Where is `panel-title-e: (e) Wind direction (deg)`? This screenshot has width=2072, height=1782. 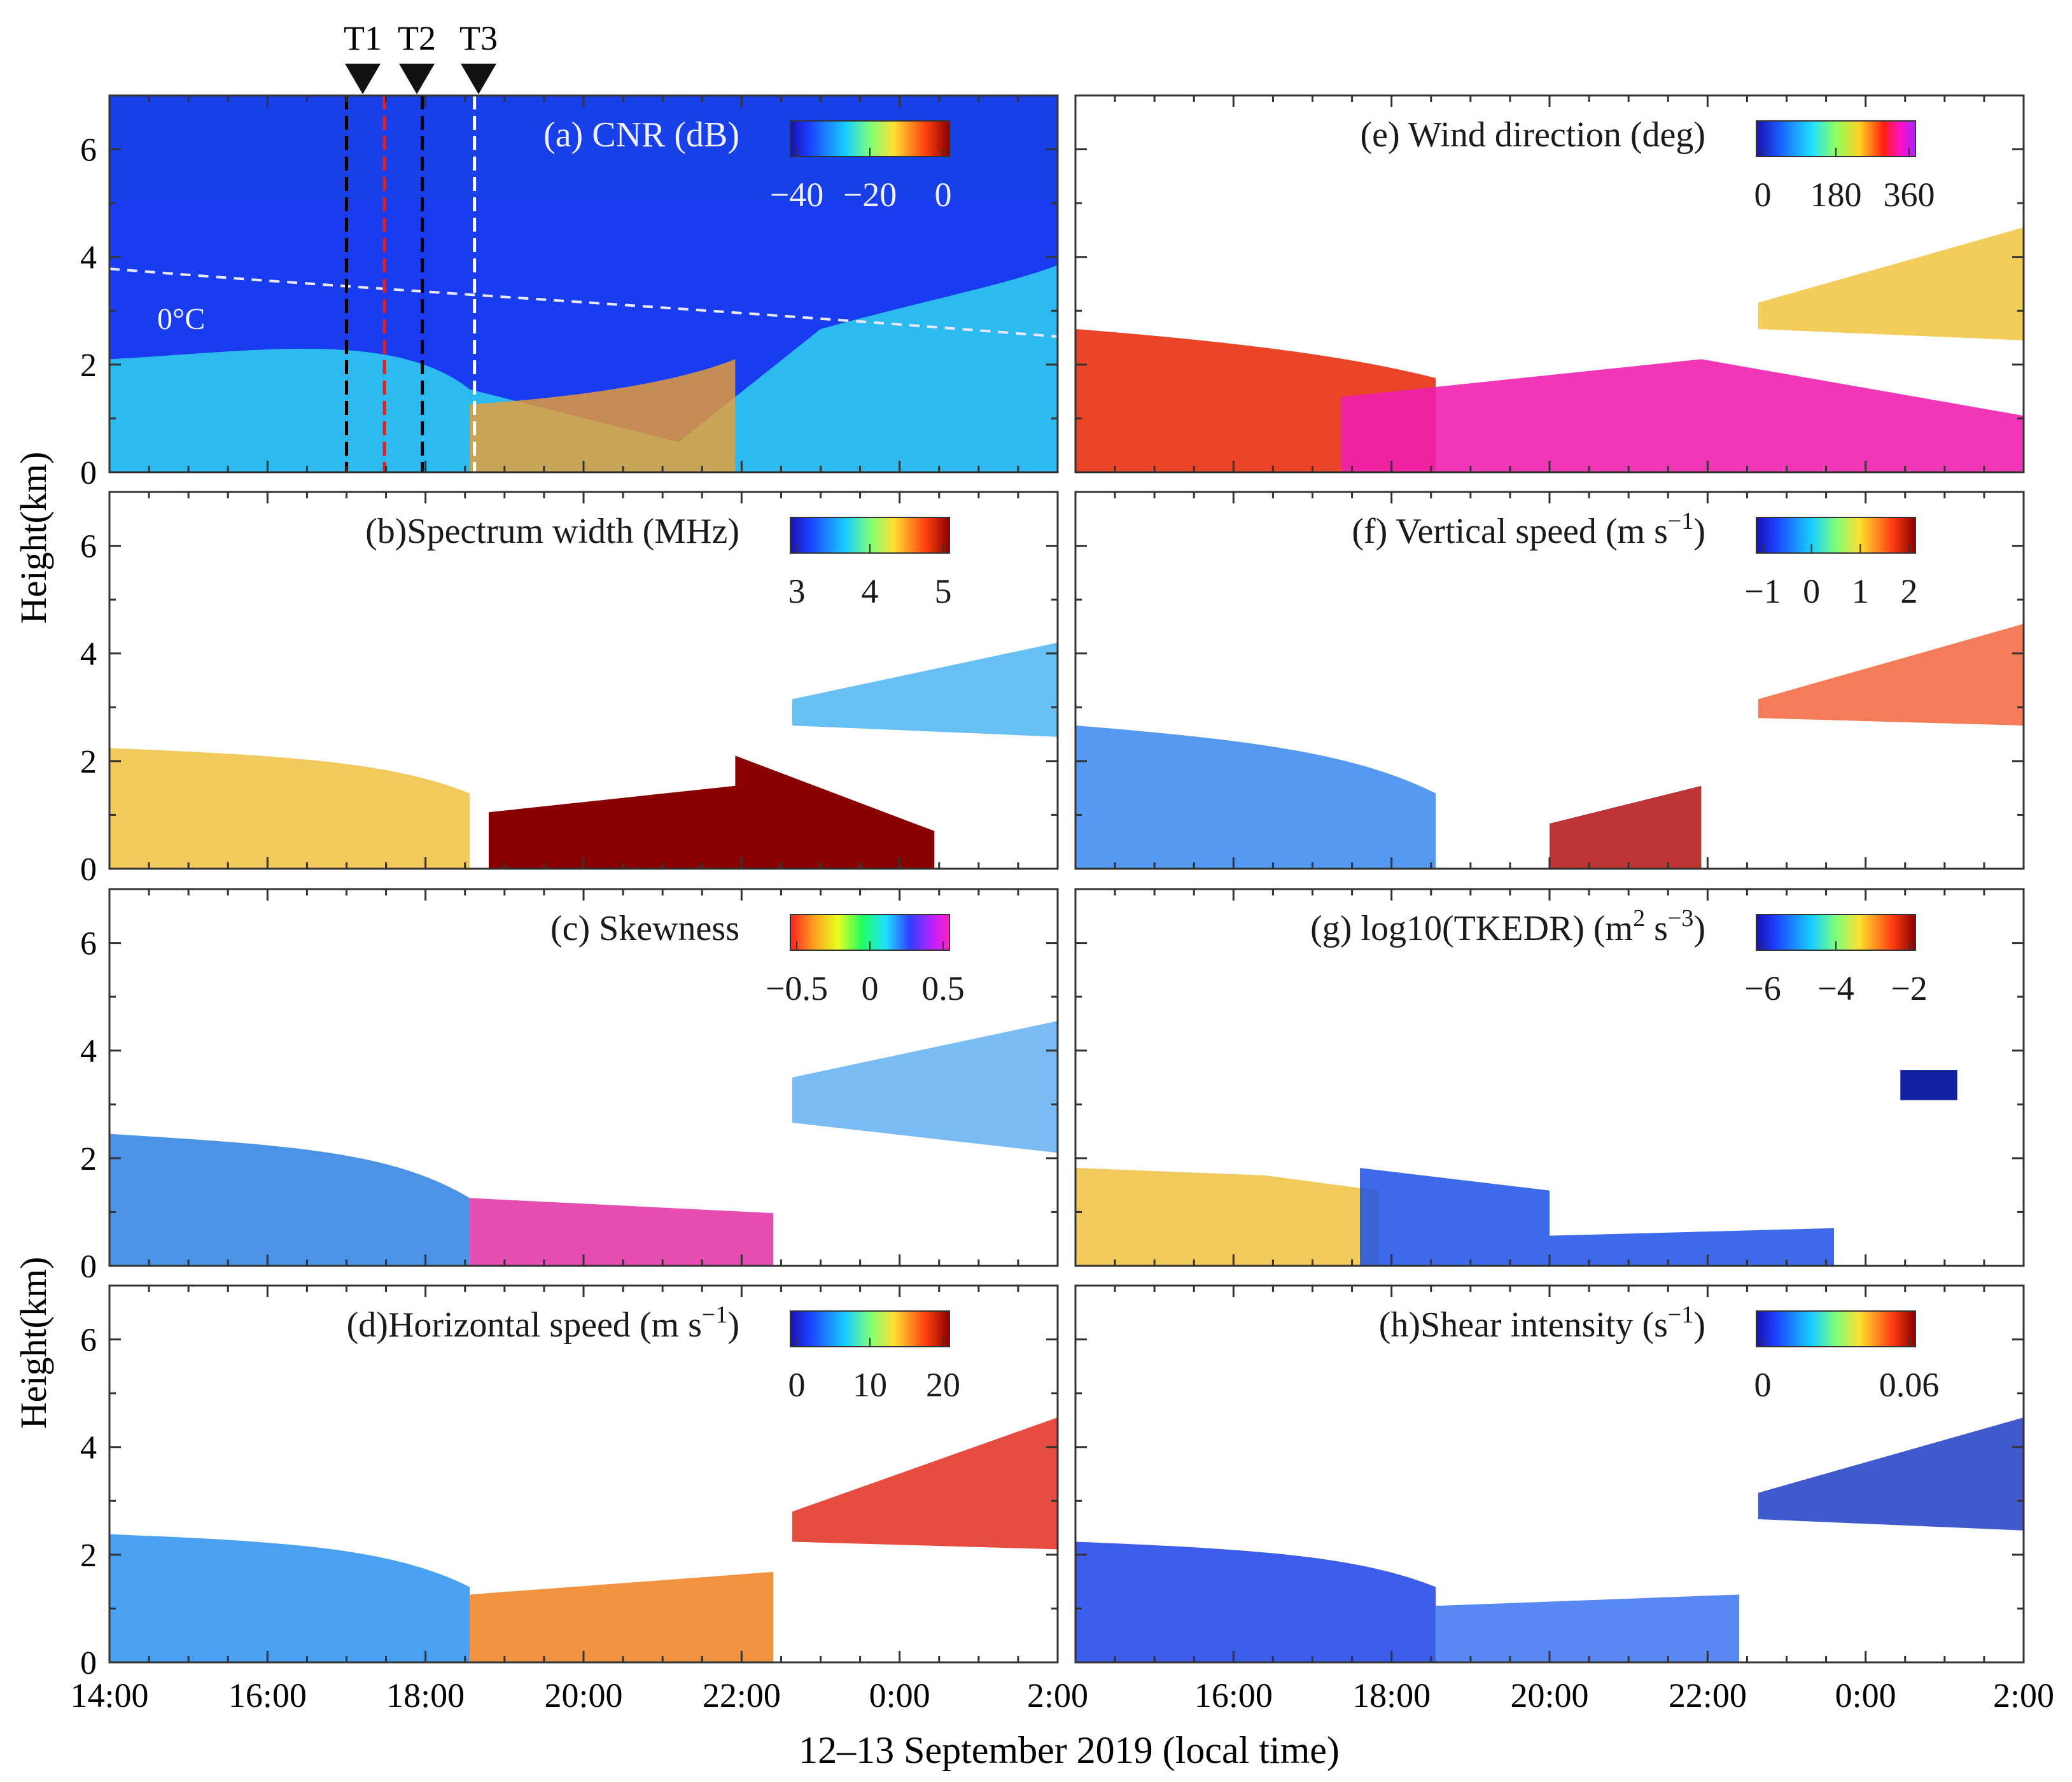
panel-title-e: (e) Wind direction (deg) is located at coordinates (1533, 135).